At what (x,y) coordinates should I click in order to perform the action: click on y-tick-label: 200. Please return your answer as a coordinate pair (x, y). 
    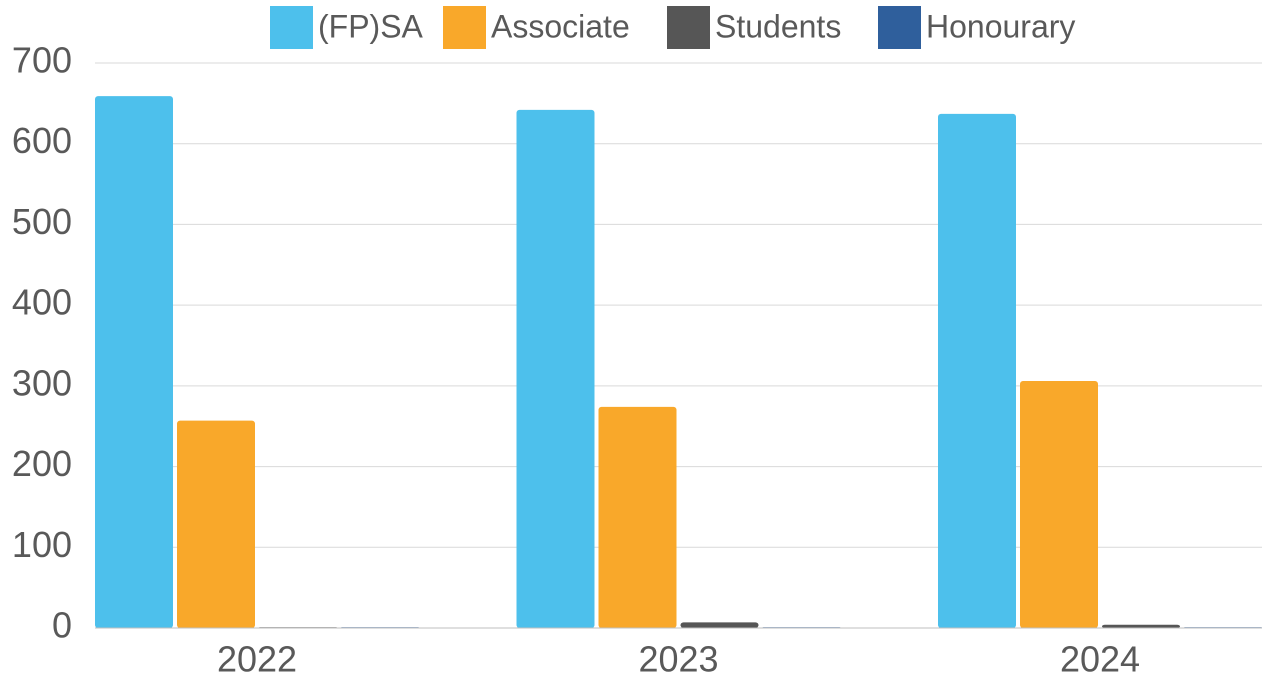
    Looking at the image, I should click on (42, 463).